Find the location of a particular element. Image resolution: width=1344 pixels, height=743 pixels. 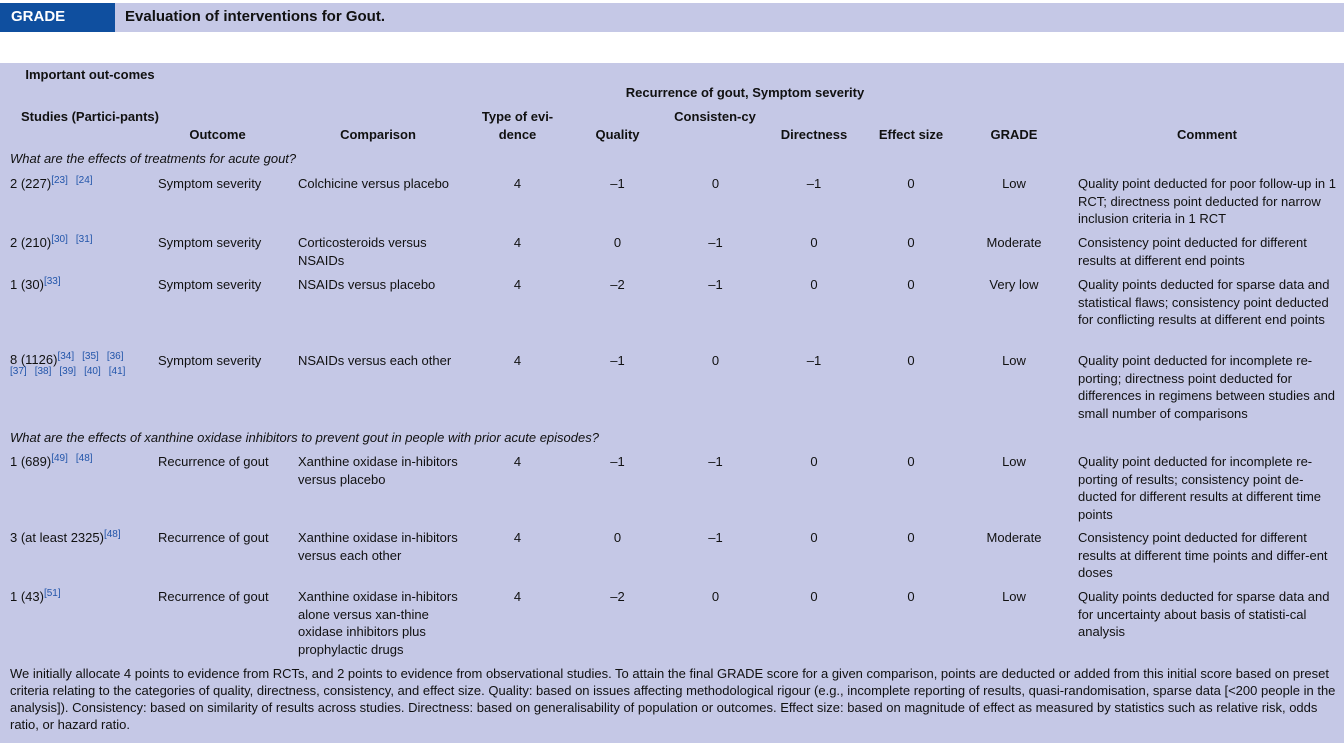

directness-cell: –1 is located at coordinates (814, 183).